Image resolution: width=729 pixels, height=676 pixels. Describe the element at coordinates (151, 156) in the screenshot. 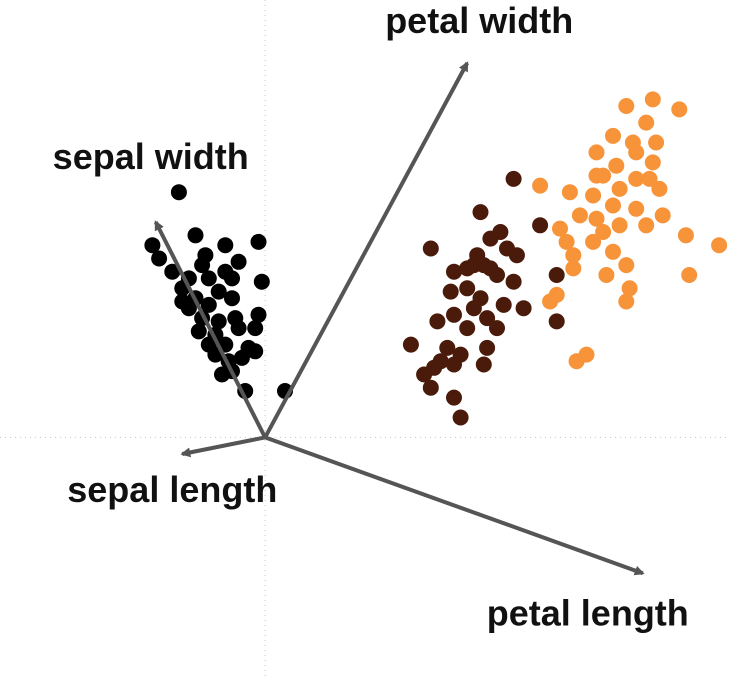

I see `sepal-width-label: sepal width` at that location.